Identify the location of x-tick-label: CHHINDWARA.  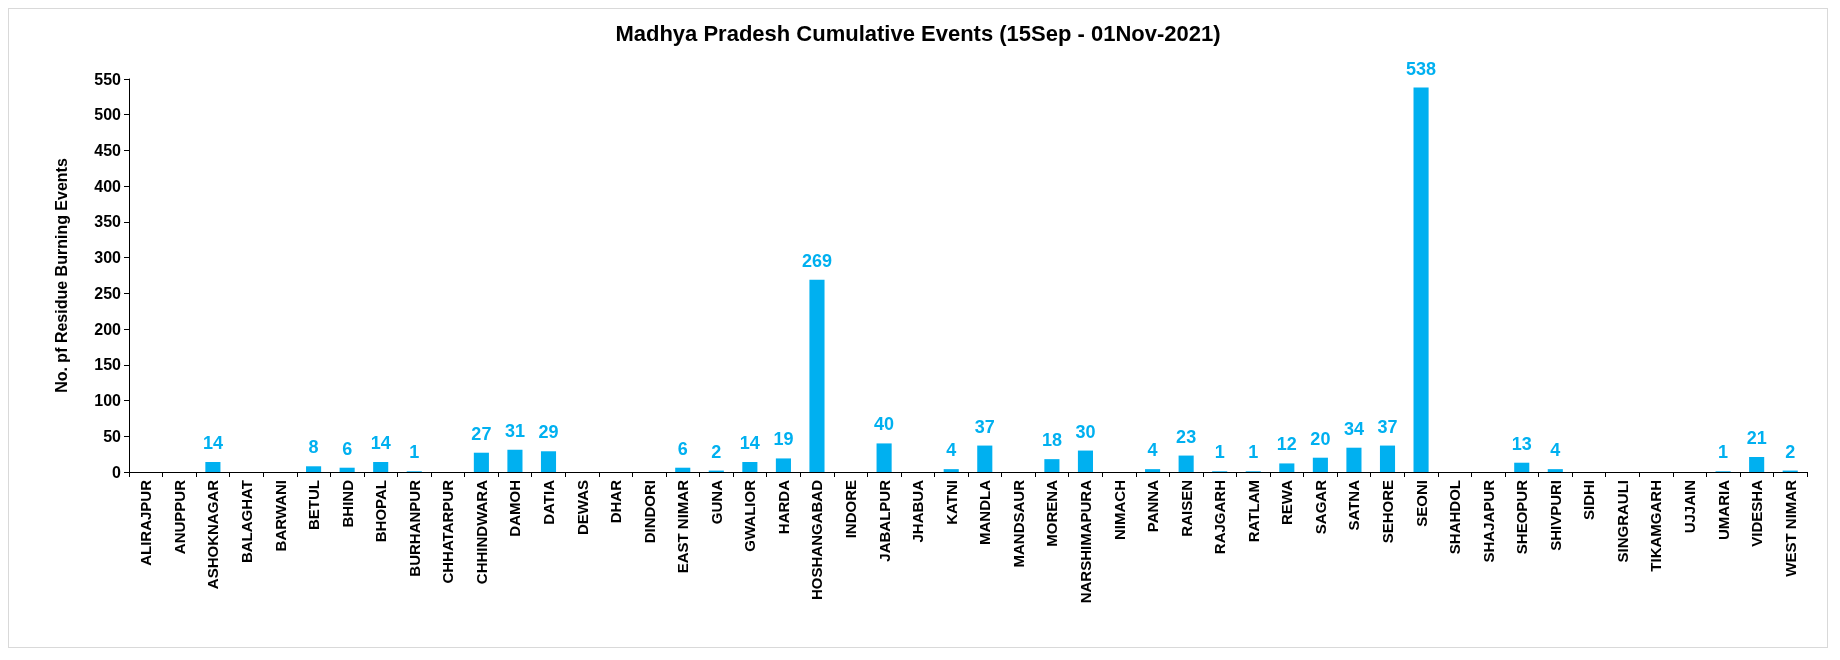
(481, 532).